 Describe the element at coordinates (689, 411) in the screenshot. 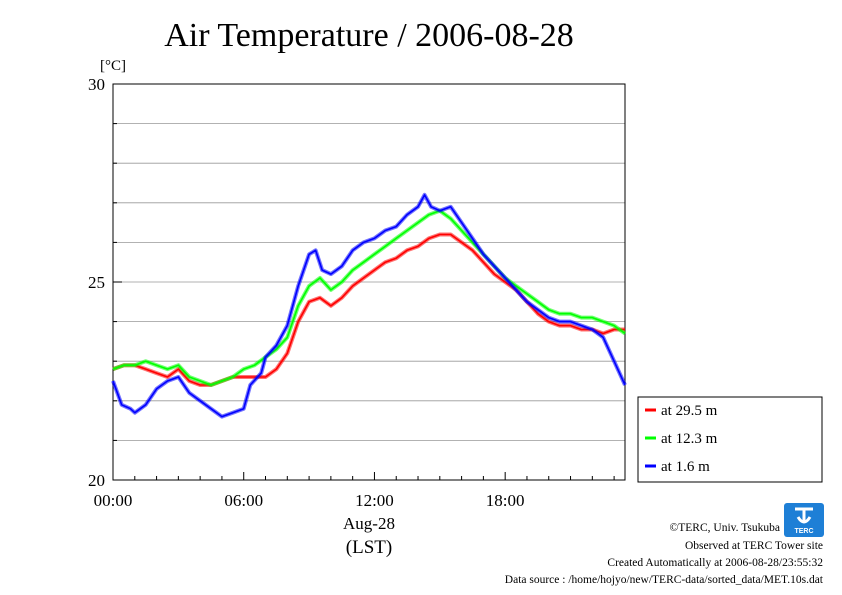

I see `legend-label: at 29.5 m` at that location.